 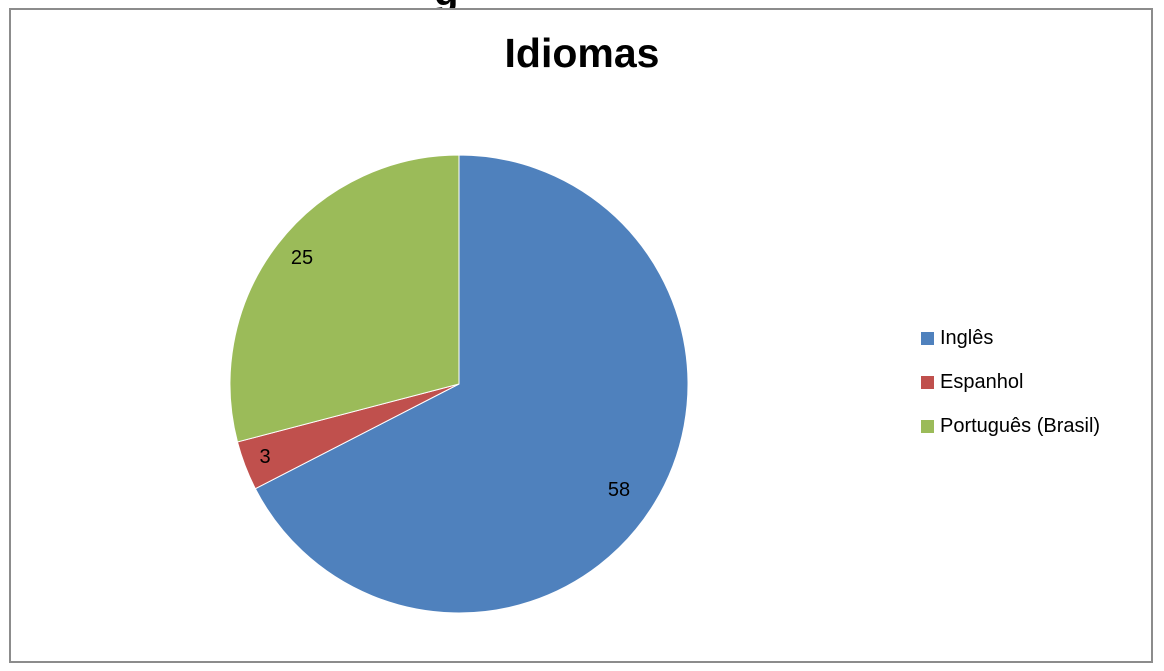 What do you see at coordinates (582, 53) in the screenshot?
I see `chart-title: Idiomas` at bounding box center [582, 53].